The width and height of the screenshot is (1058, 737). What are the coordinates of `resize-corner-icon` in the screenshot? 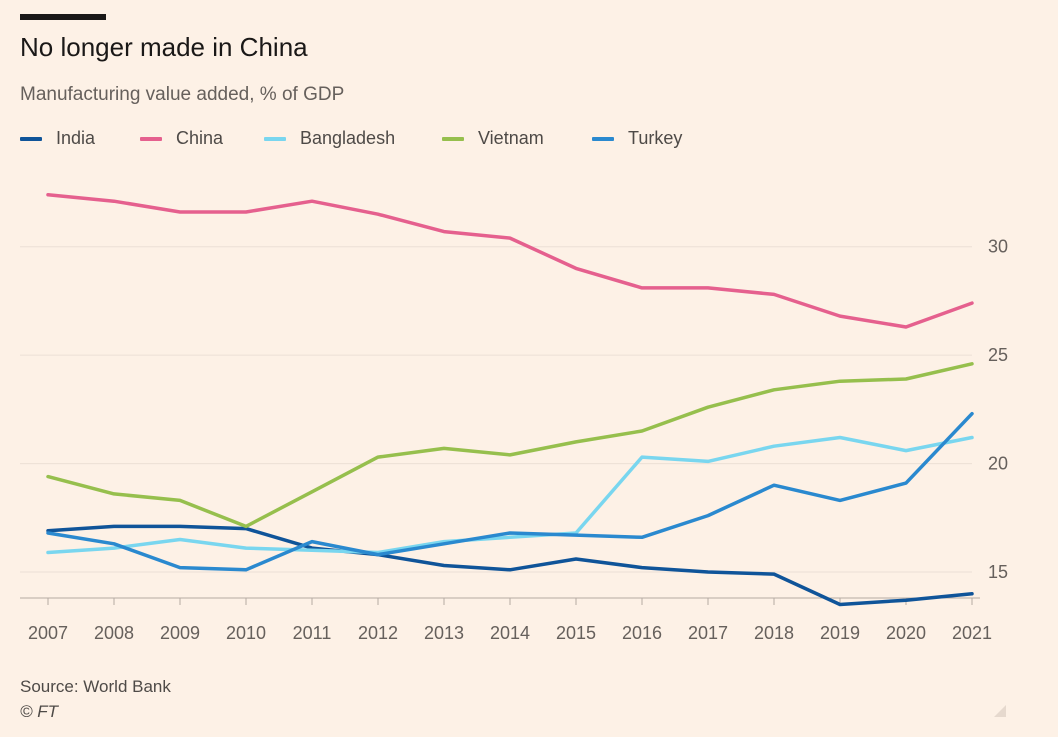 It's located at (1000, 711).